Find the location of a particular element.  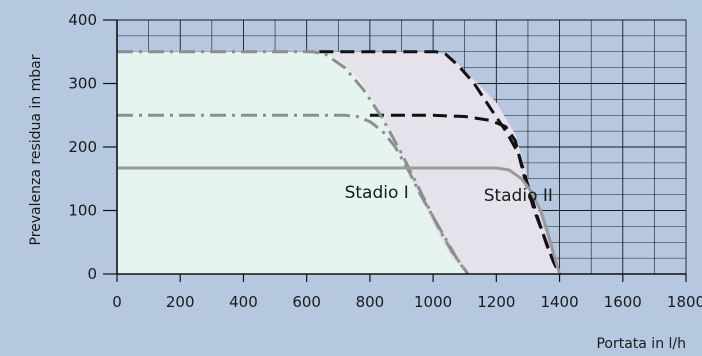

x-tick-label: 1800 is located at coordinates (684, 302).